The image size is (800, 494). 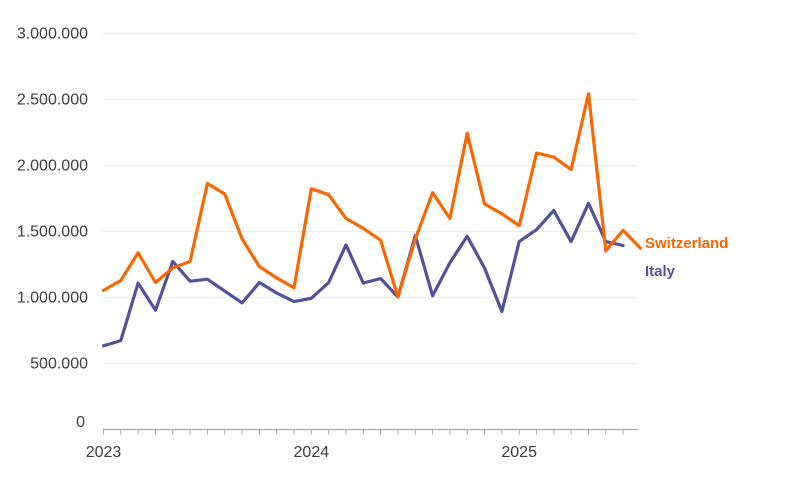 What do you see at coordinates (52, 100) in the screenshot?
I see `y-tick-label: 2.500.000` at bounding box center [52, 100].